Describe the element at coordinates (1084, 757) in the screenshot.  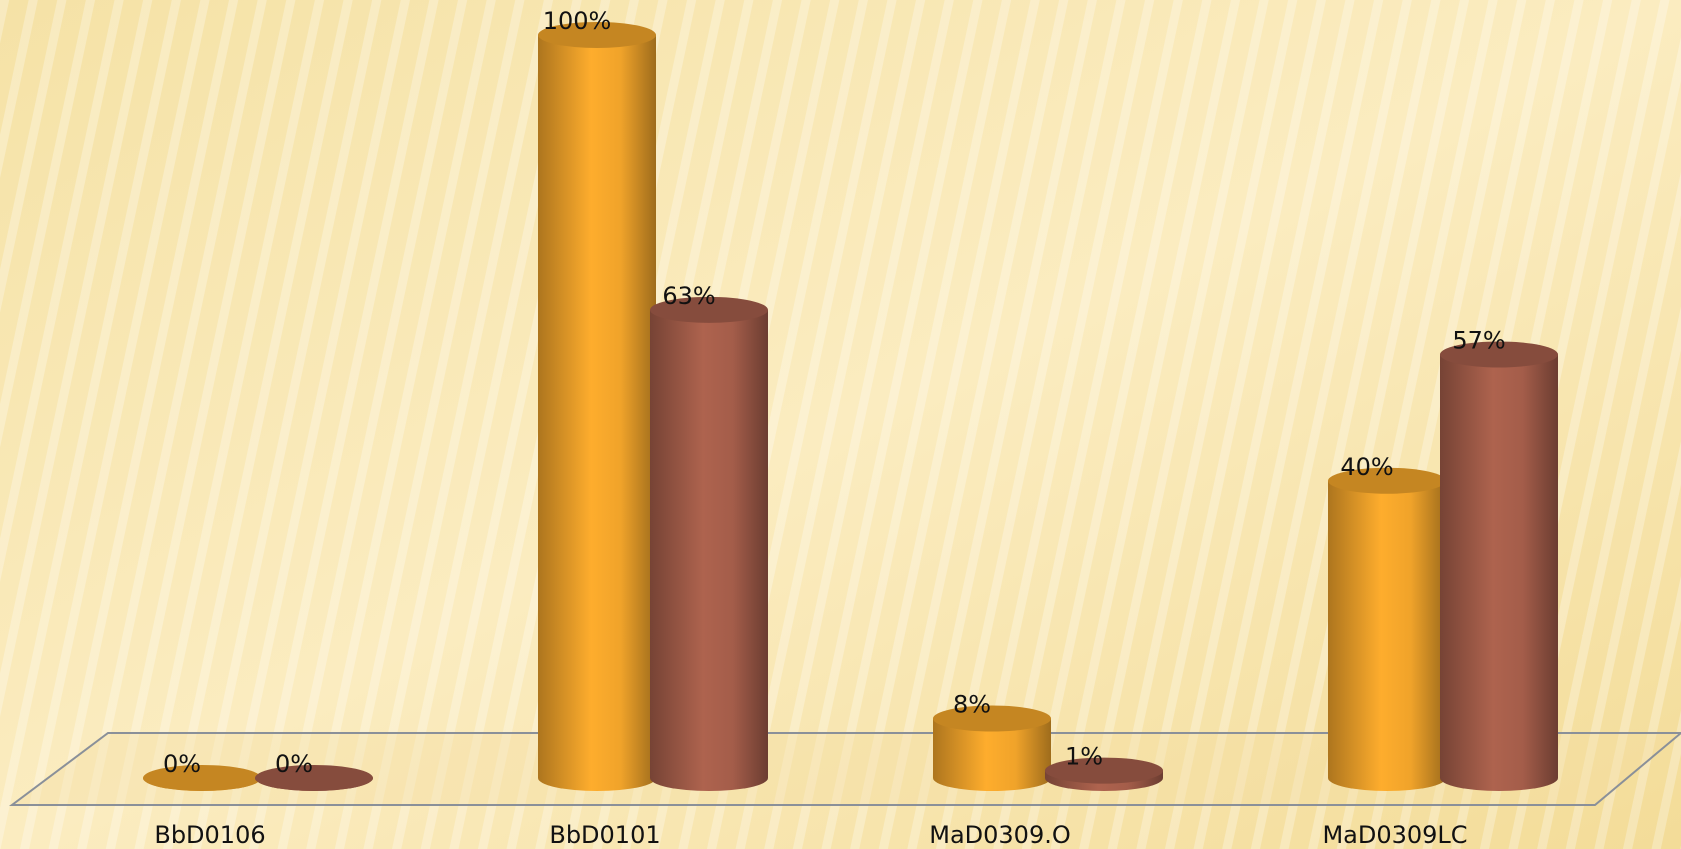
I see `data-label: 1%` at that location.